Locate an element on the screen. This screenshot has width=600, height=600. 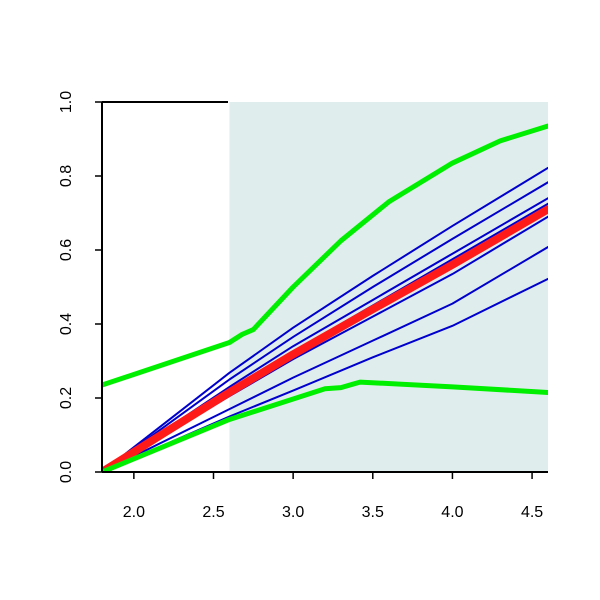
y-tick-label: 1.0 is located at coordinates (66, 102).